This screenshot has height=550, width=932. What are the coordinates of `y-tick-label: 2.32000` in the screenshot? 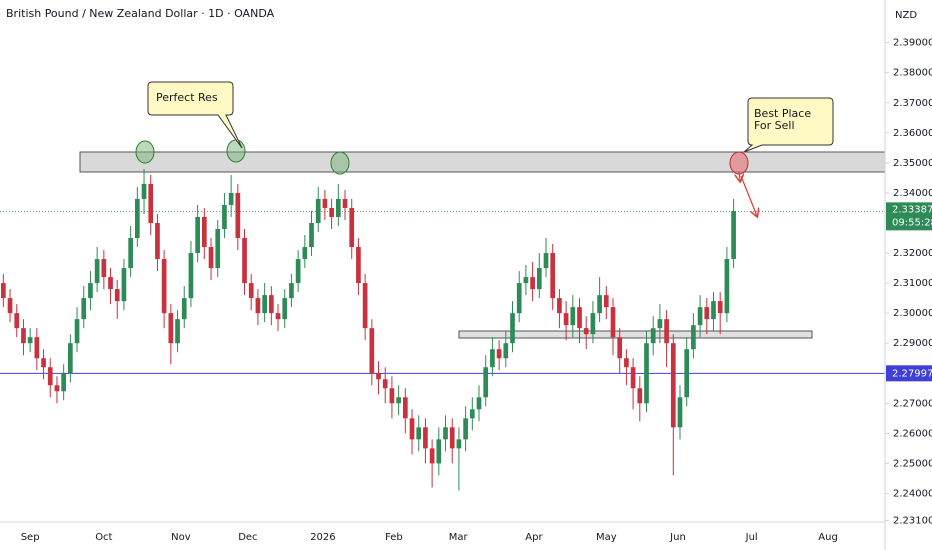 It's located at (912, 253).